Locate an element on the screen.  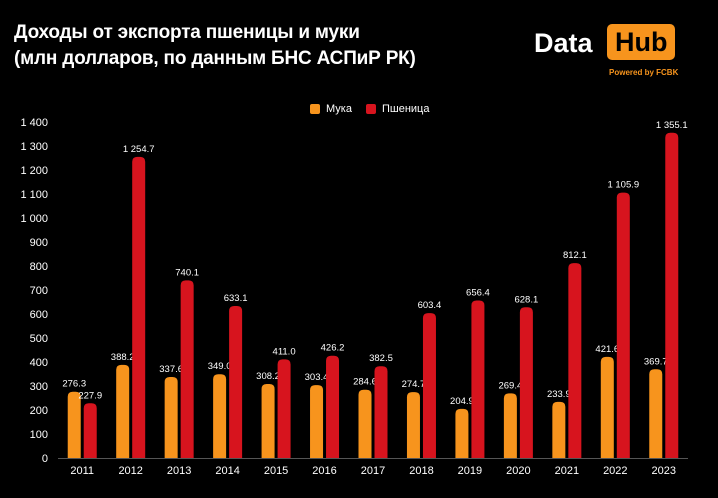
logo-powered-text: Powered by FCBK is located at coordinates (644, 72).